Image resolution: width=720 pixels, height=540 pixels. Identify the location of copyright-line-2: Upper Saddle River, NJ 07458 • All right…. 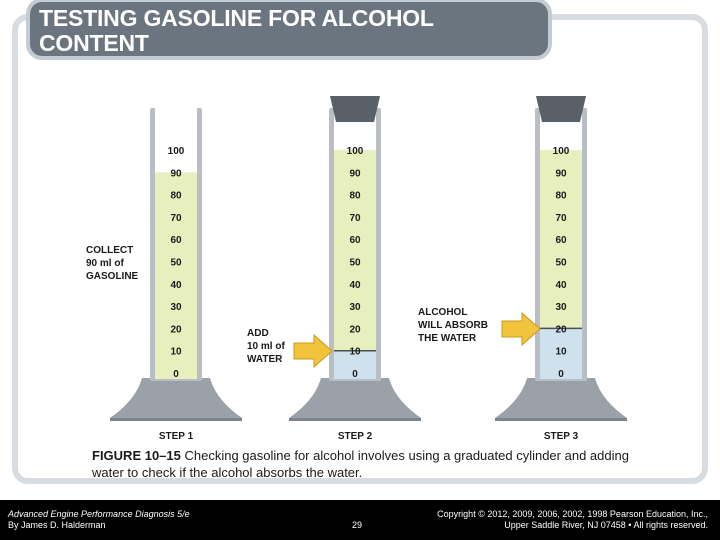
(606, 525).